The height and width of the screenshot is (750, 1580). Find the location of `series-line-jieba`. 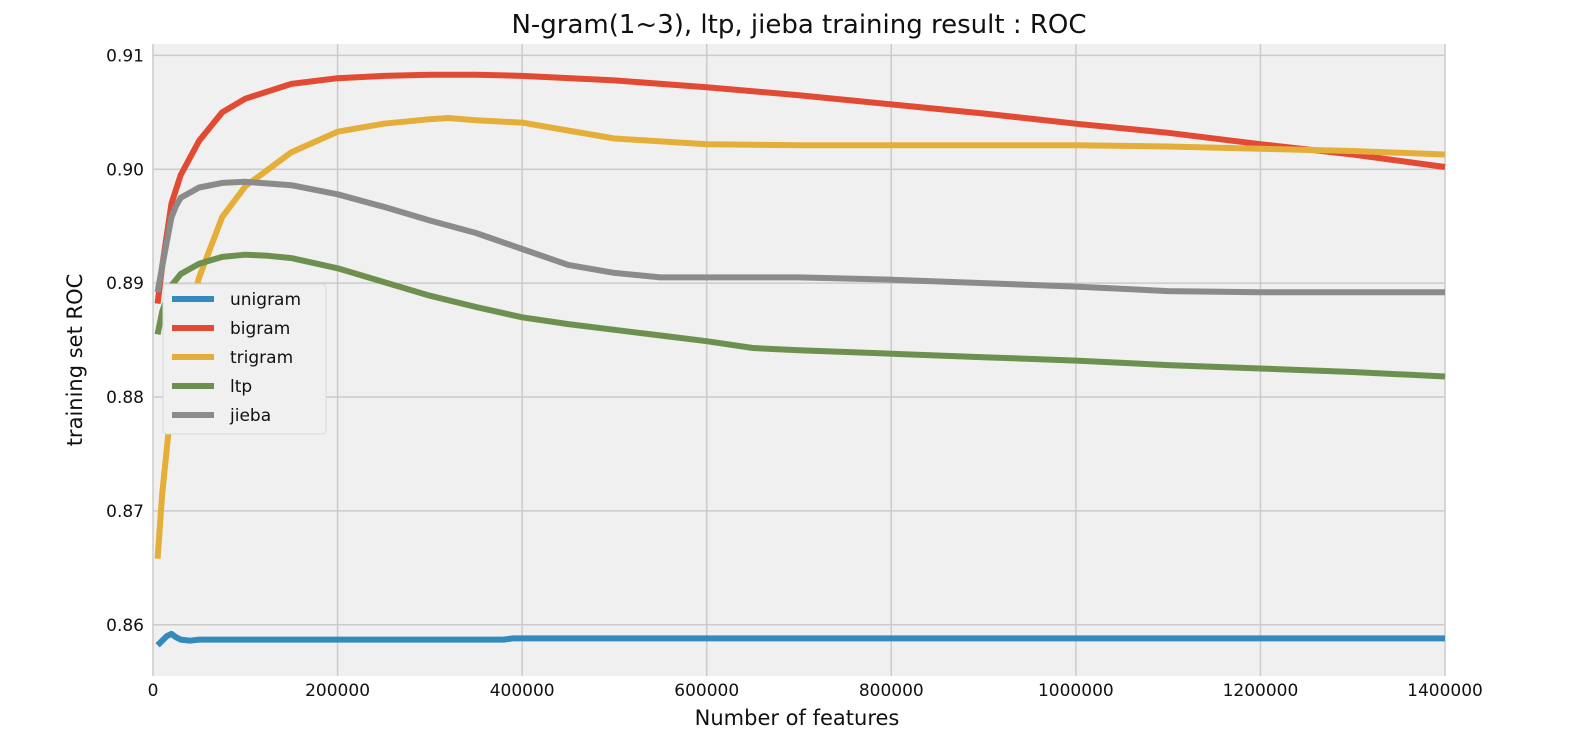

series-line-jieba is located at coordinates (799, 237).